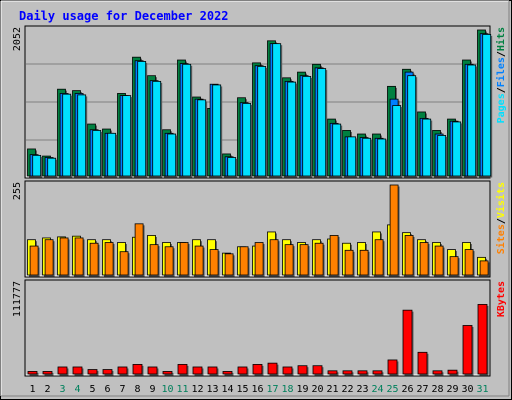 The height and width of the screenshot is (400, 512). I want to click on x-tick-label: 7, so click(122, 389).